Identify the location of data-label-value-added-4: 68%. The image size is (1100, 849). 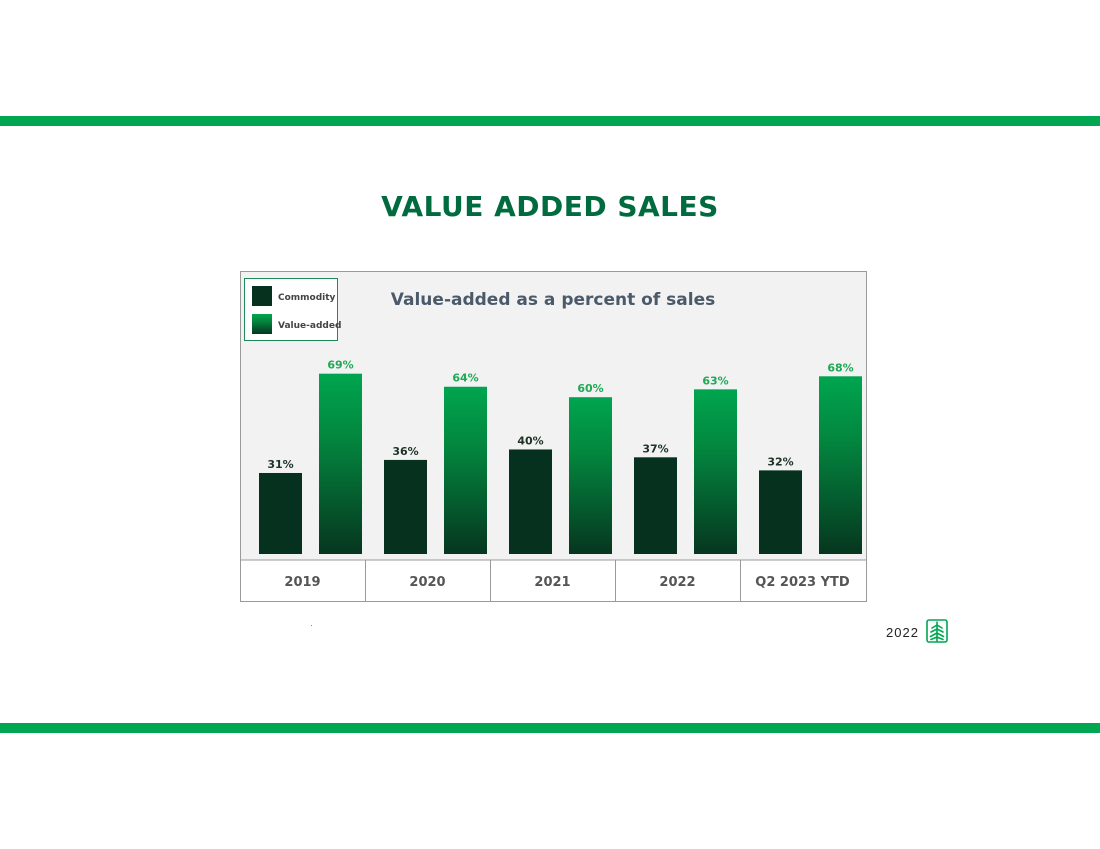
(840, 367).